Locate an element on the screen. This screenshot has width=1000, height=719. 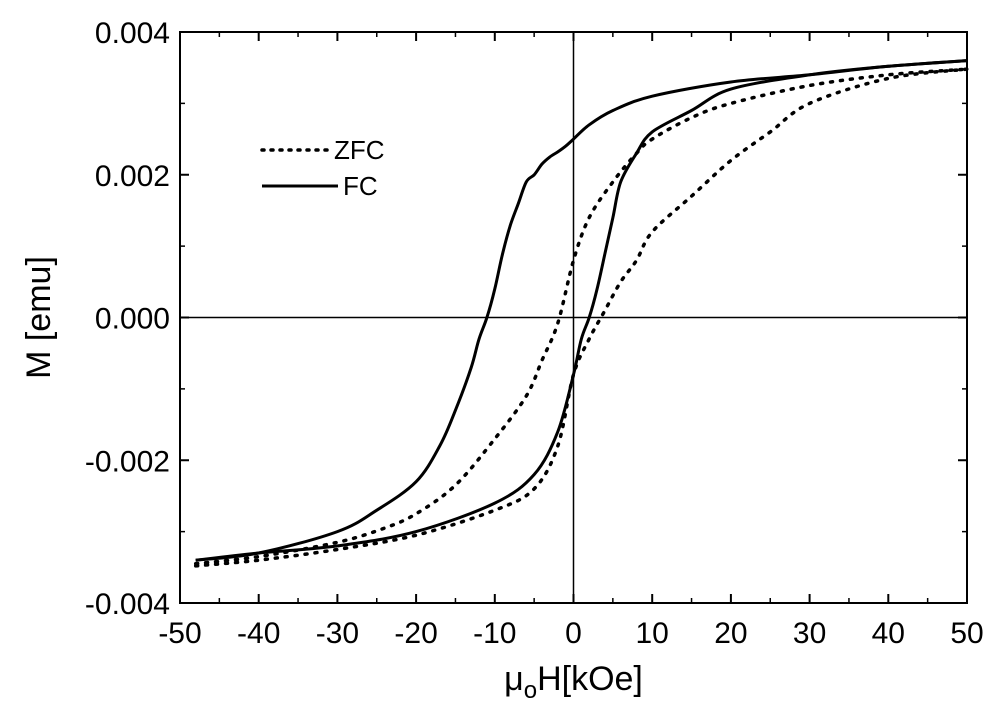
legend-label-fc: FC is located at coordinates (360, 186).